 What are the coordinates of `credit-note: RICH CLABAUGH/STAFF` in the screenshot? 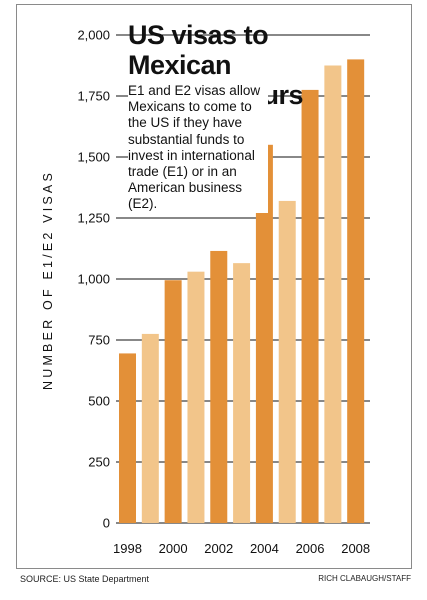 It's located at (364, 578).